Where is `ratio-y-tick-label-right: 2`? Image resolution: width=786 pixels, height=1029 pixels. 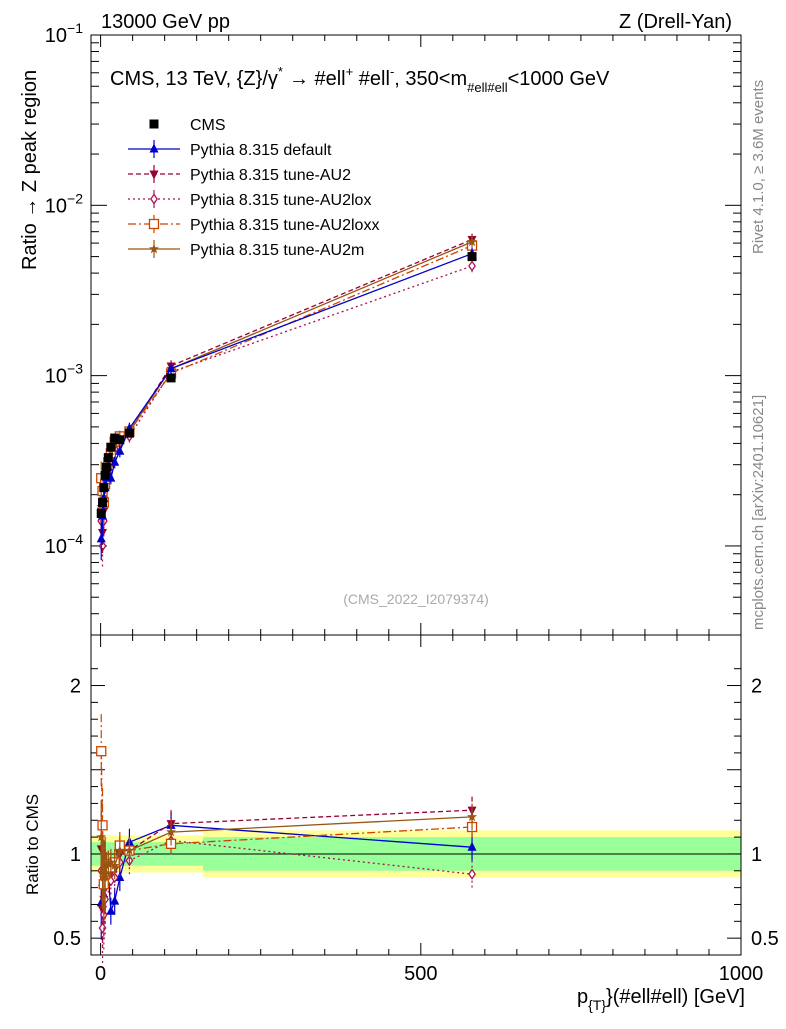 ratio-y-tick-label-right: 2 is located at coordinates (756, 687).